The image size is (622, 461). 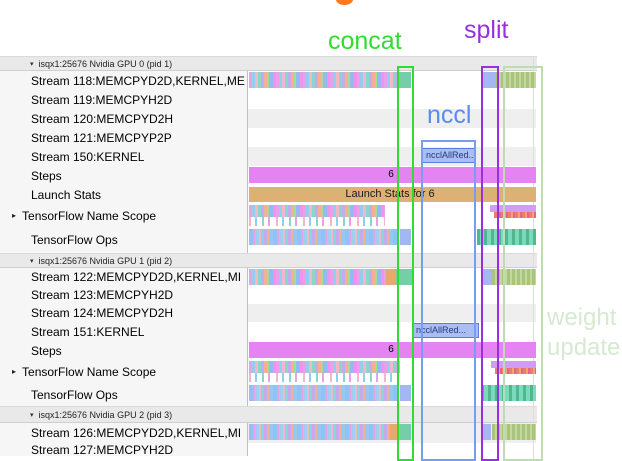 I want to click on timeline-row-s120: Stream 120:MEMCPYD2H, so click(x=311, y=118).